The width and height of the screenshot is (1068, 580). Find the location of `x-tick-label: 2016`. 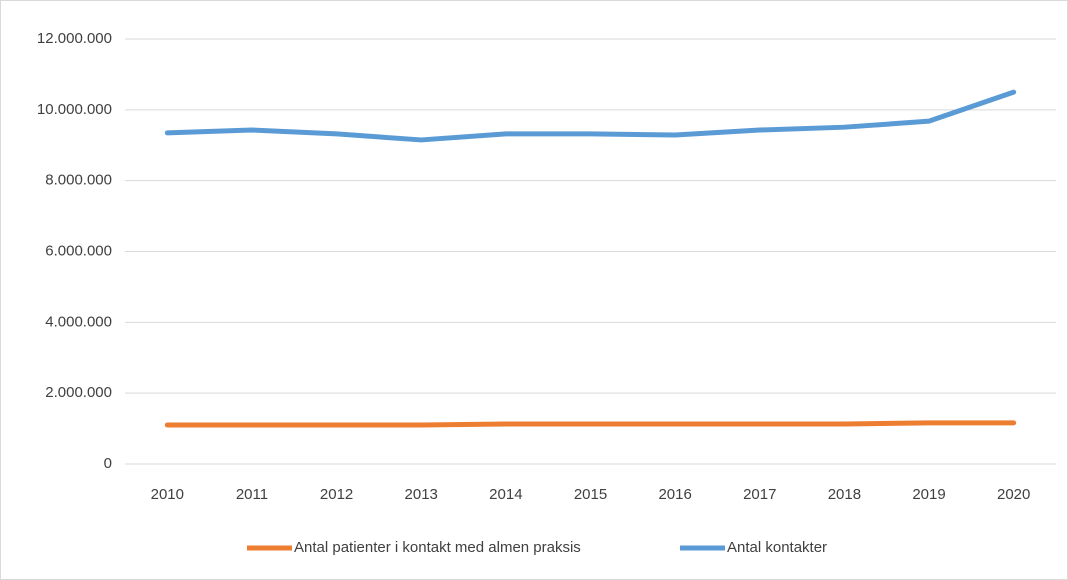

x-tick-label: 2016 is located at coordinates (674, 494).